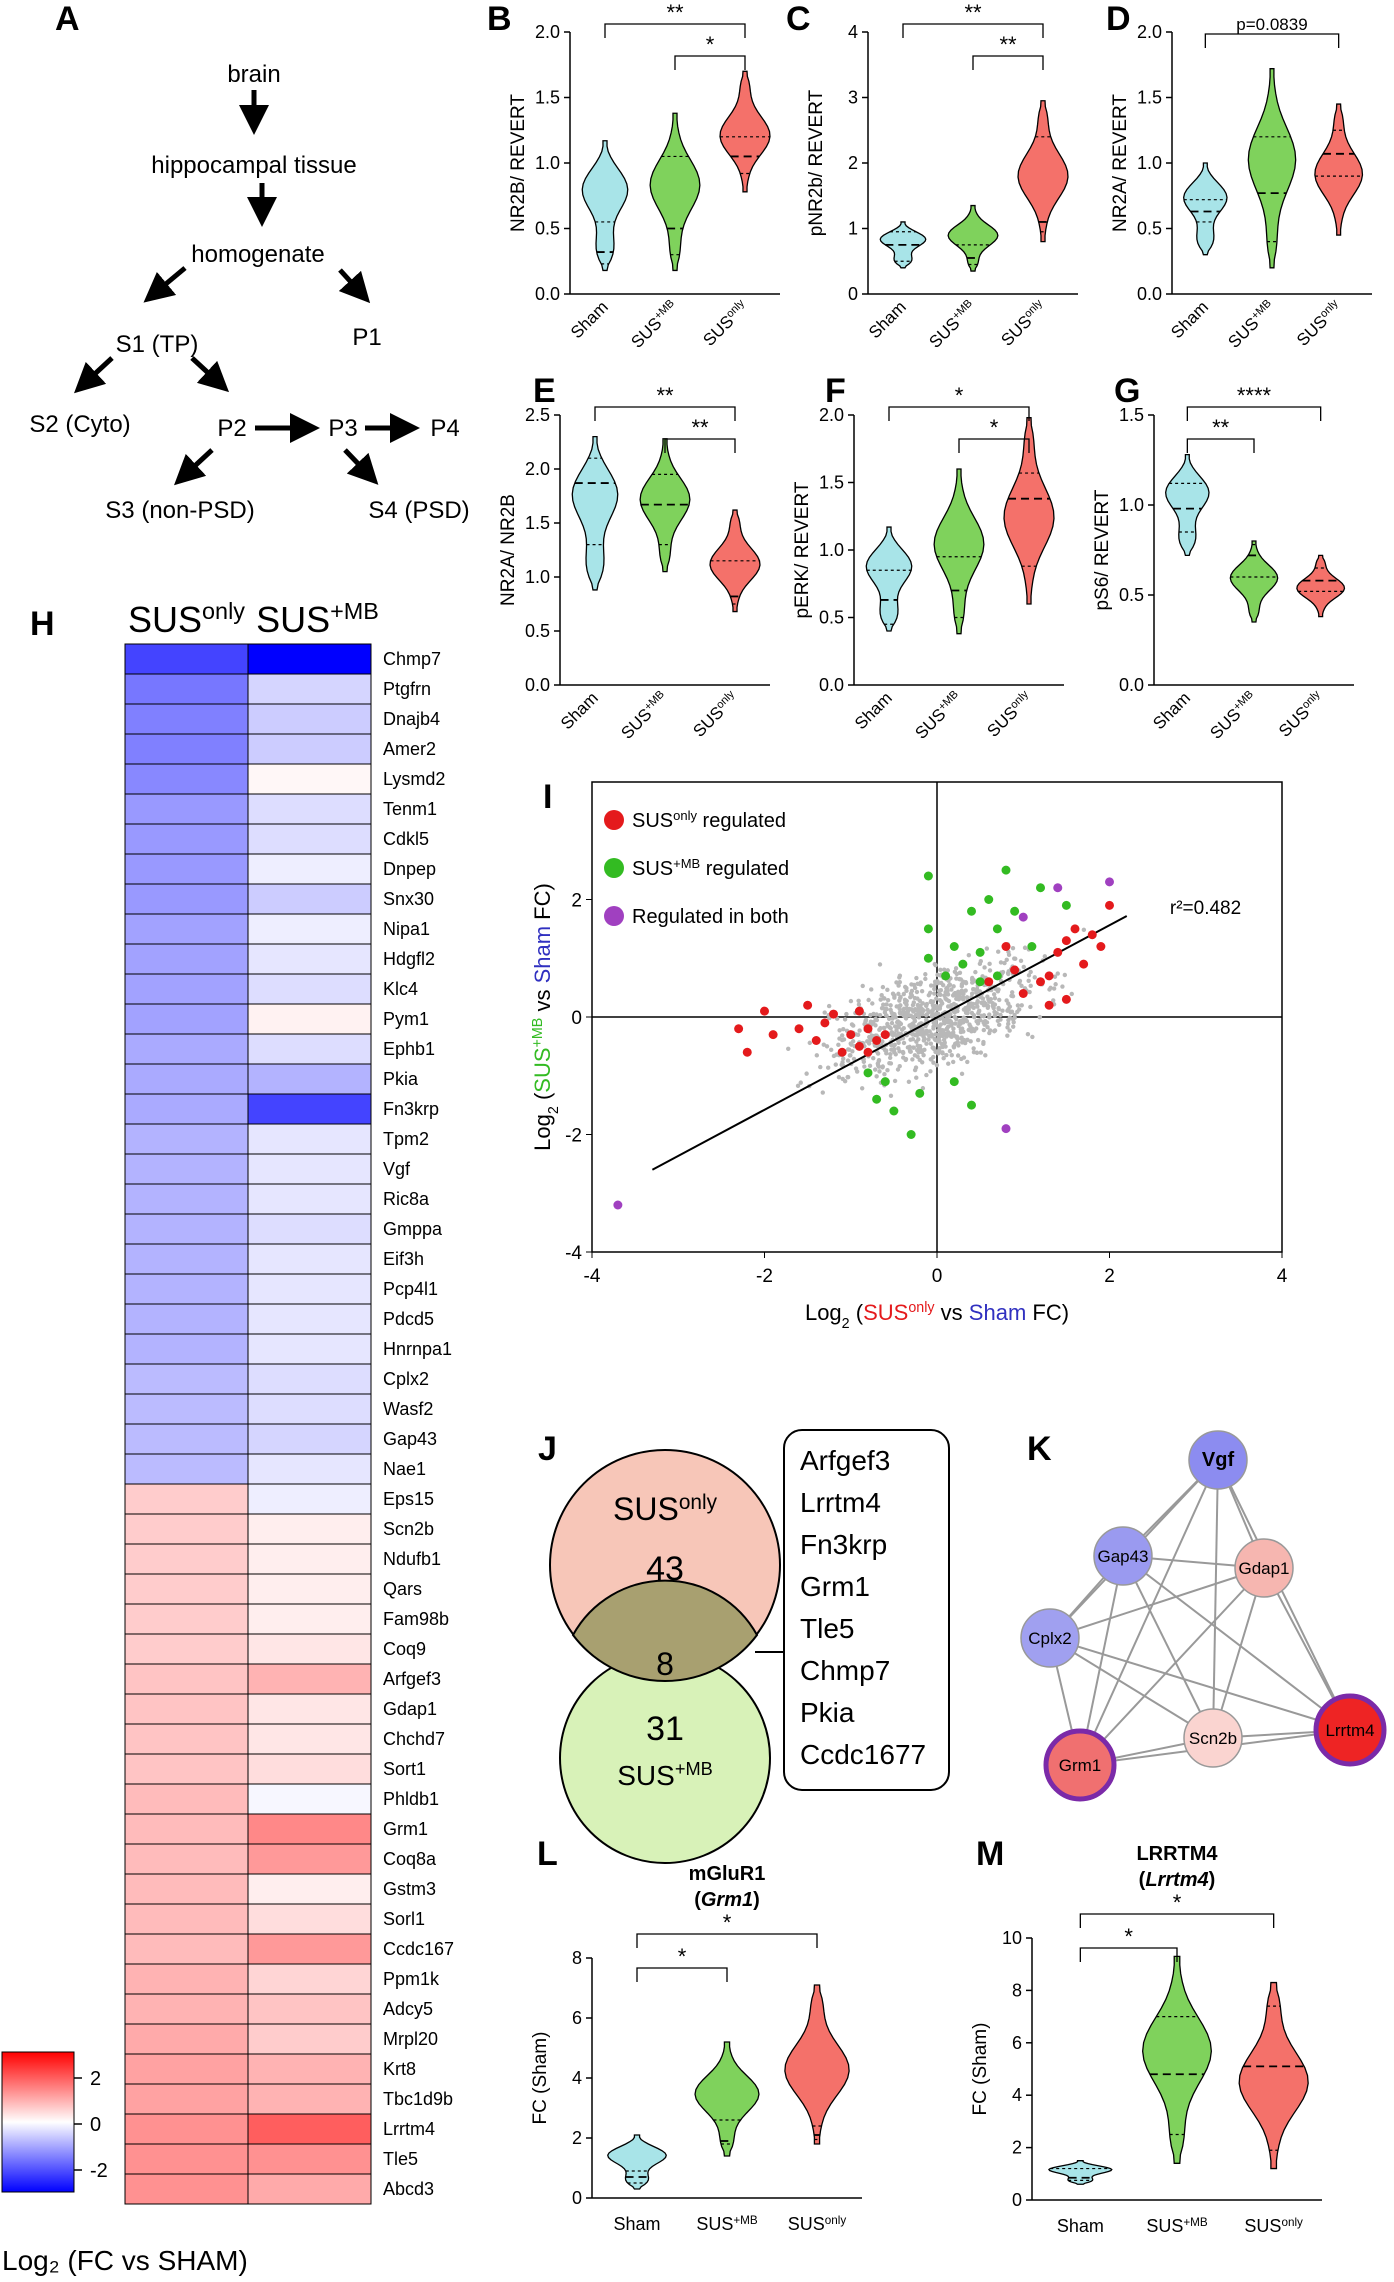 This screenshot has width=1394, height=2282. What do you see at coordinates (1149, 1612) in the screenshot?
I see `network-edge` at bounding box center [1149, 1612].